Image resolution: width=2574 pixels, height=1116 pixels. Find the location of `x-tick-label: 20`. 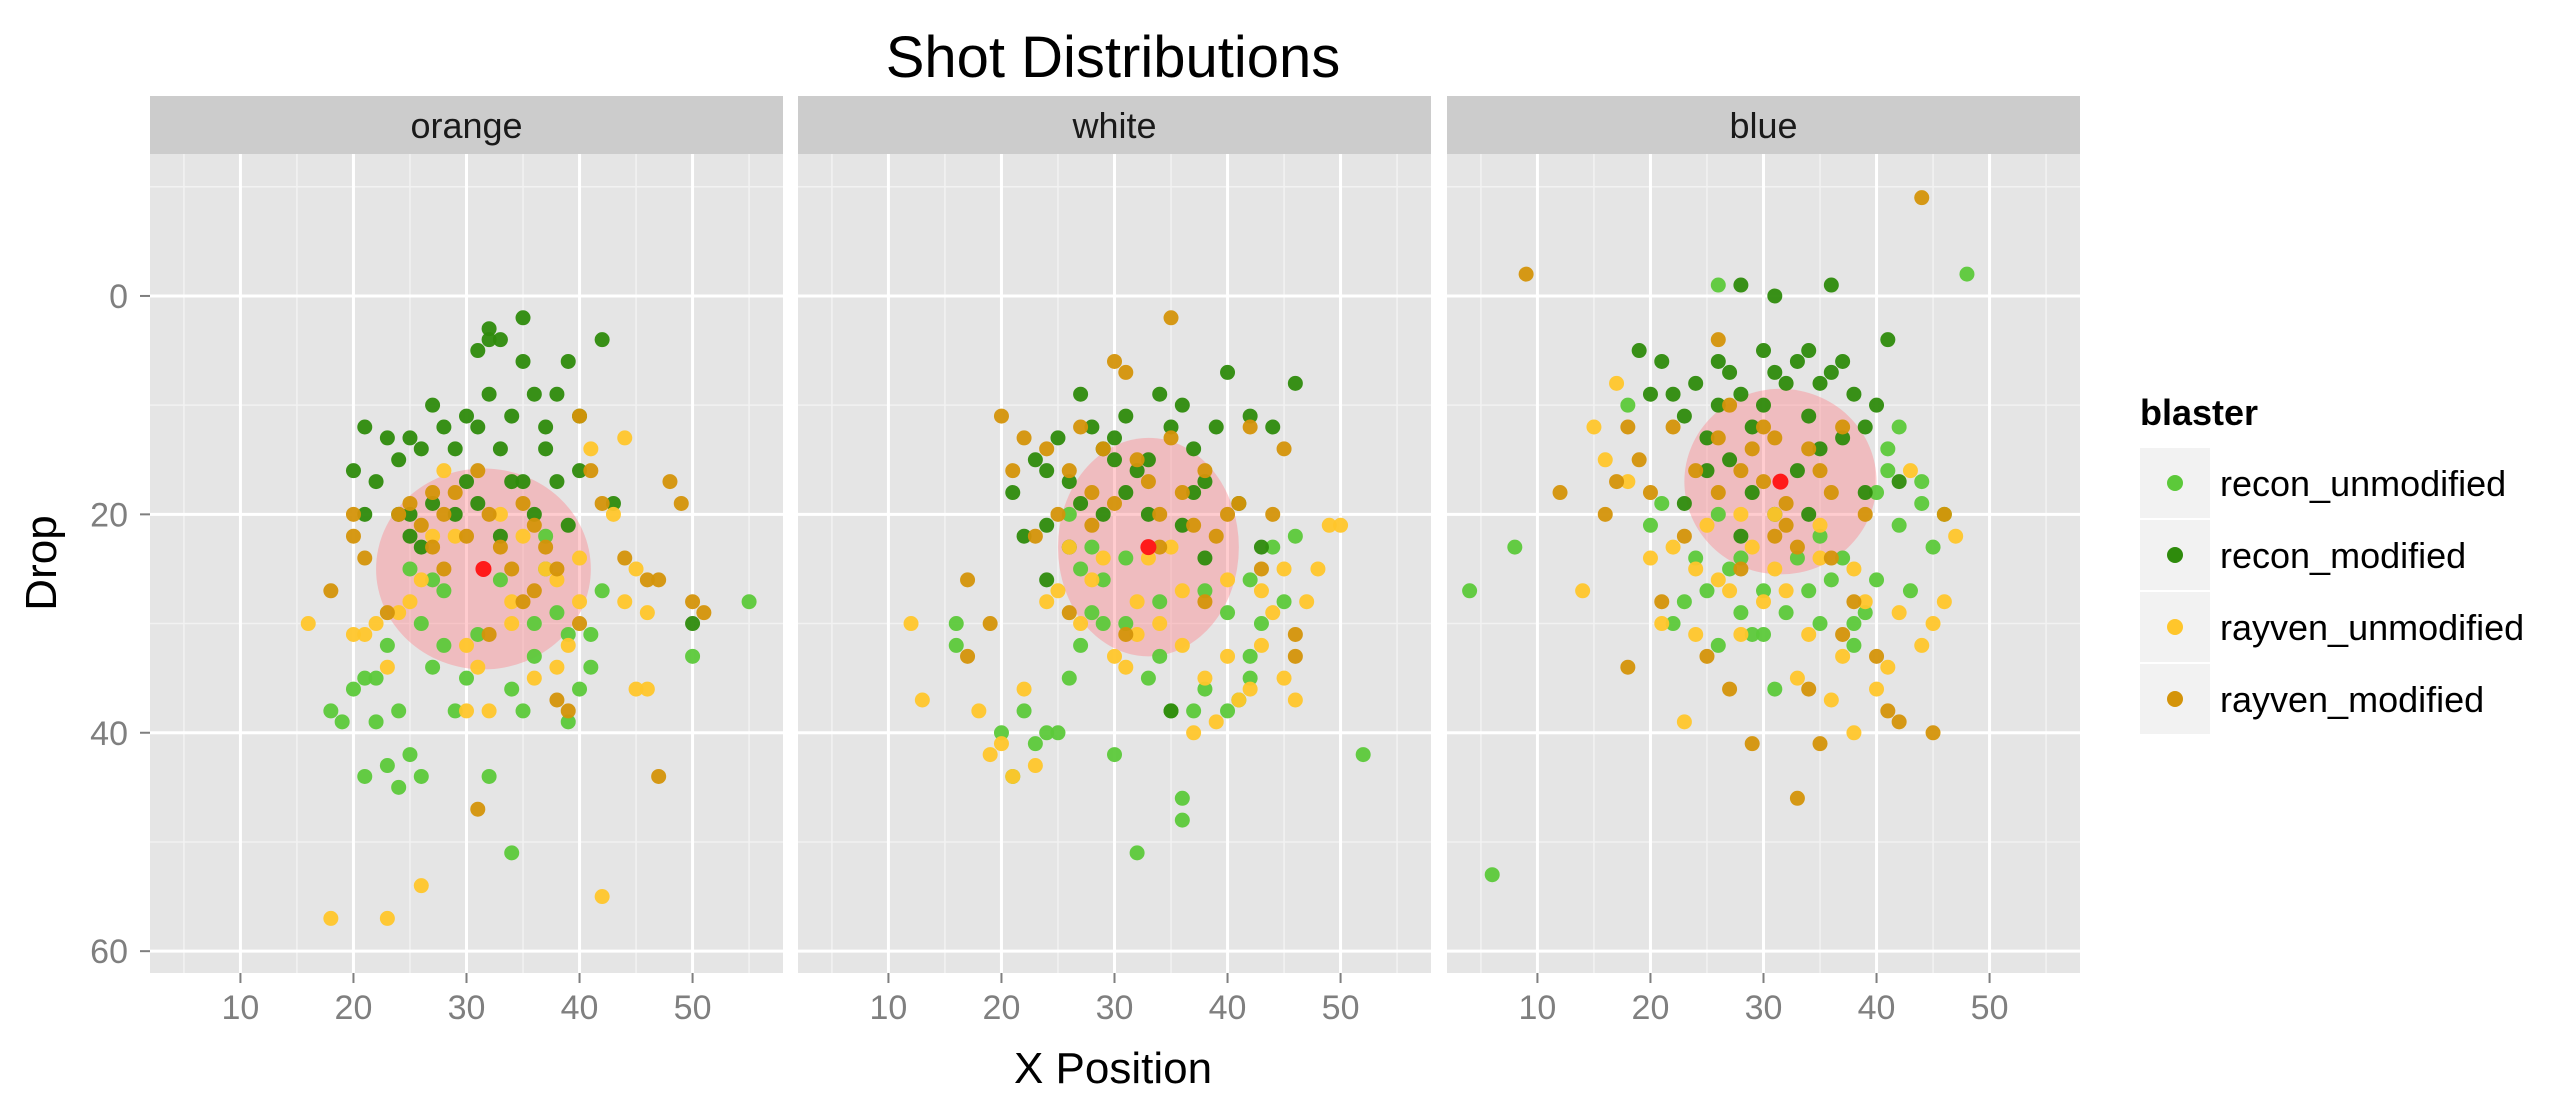

x-tick-label: 20 is located at coordinates (1002, 1008).